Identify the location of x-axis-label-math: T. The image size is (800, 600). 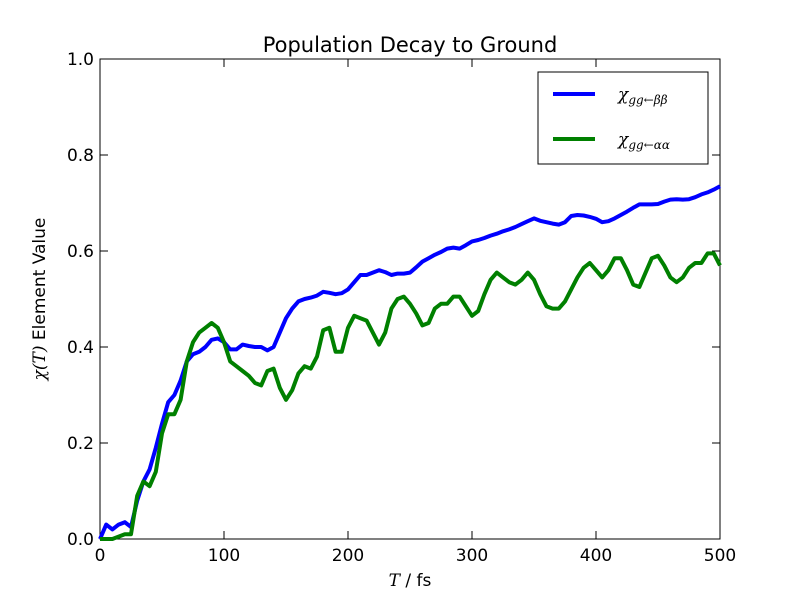
(395, 581).